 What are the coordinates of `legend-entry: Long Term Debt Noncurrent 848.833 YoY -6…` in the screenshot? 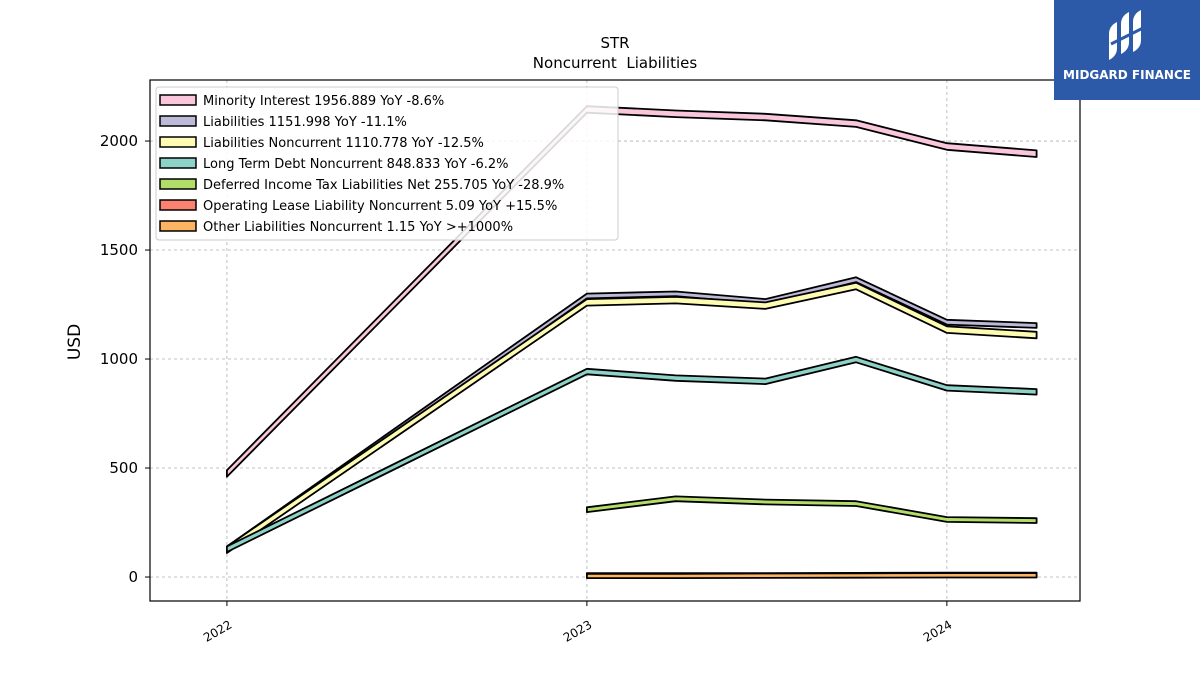 It's located at (356, 164).